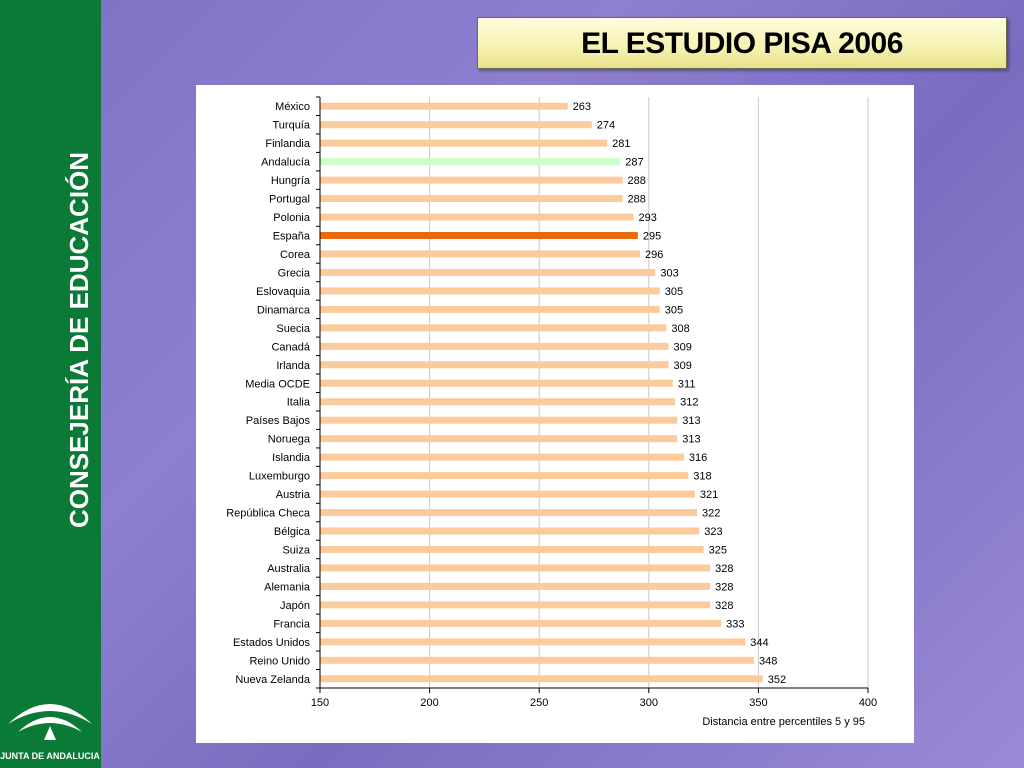 This screenshot has width=1024, height=768. What do you see at coordinates (292, 218) in the screenshot?
I see `category-label: Polonia` at bounding box center [292, 218].